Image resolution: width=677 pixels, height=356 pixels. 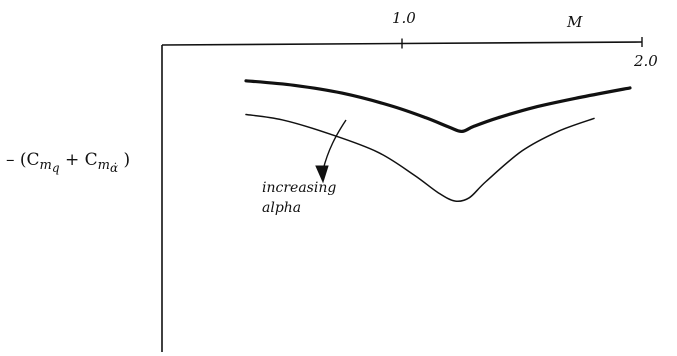 I want to click on annotation-arrow-head, so click(x=322, y=174).